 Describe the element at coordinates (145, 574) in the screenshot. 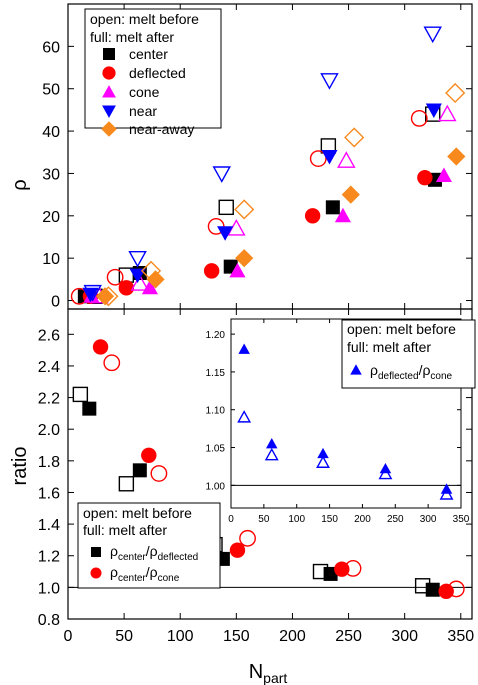

I see `legend-label-center-over-cone: ρcenter/ρcone` at that location.